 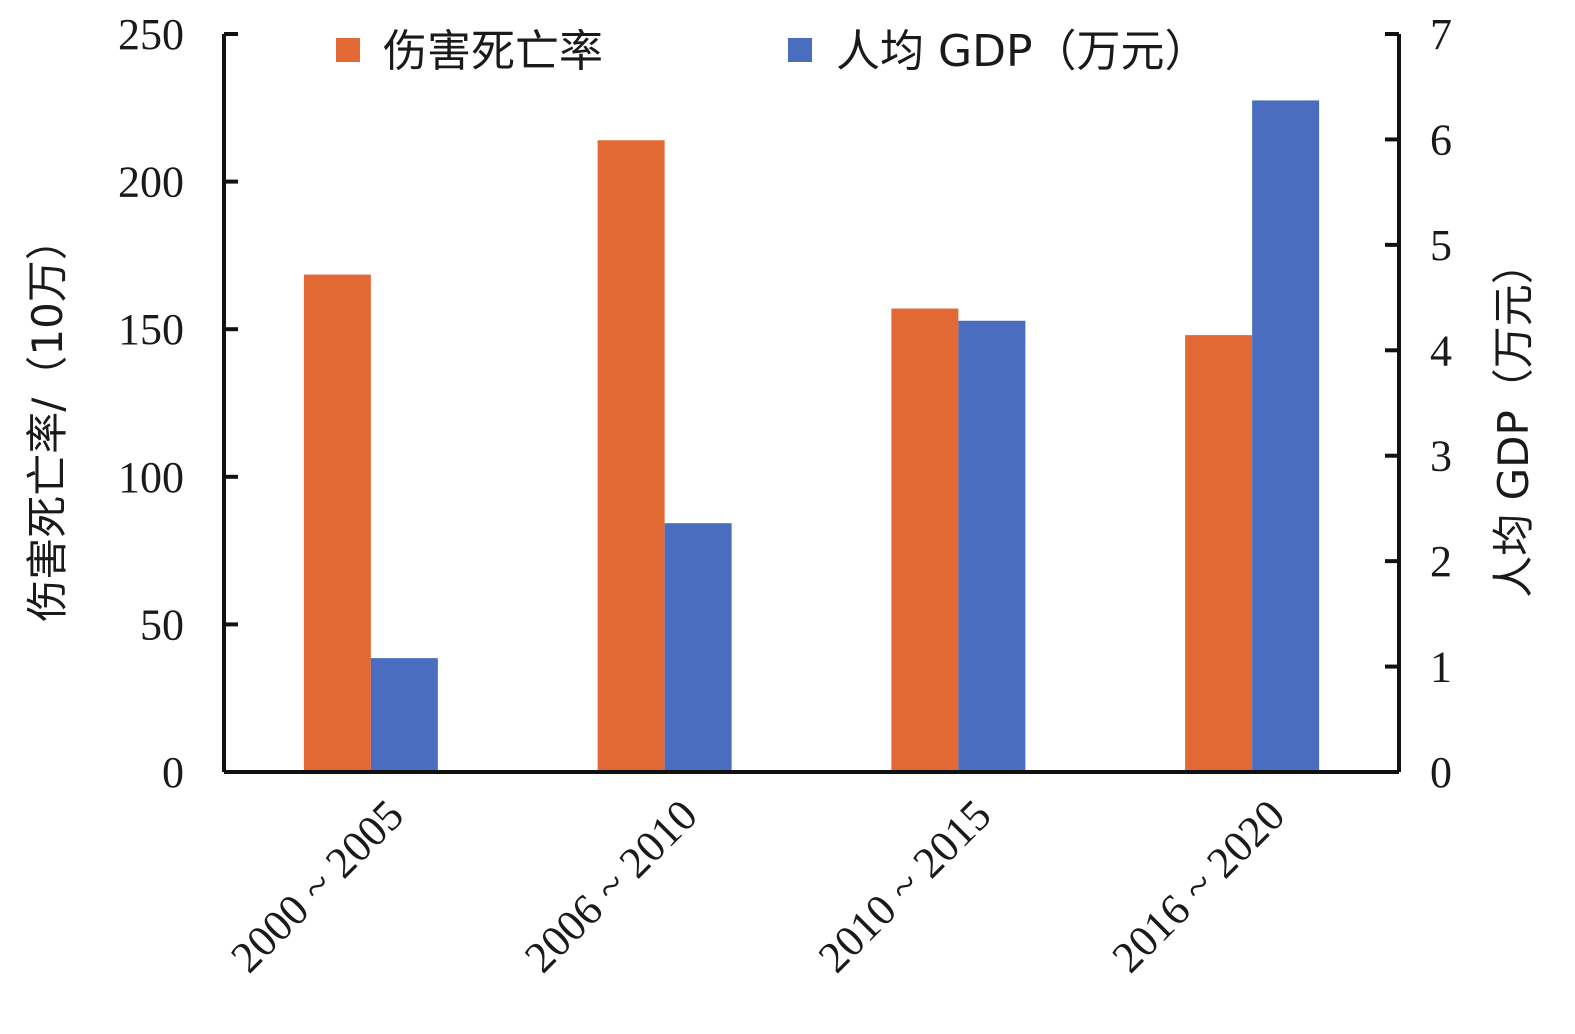 What do you see at coordinates (1441, 667) in the screenshot?
I see `y2-tick-label: 1` at bounding box center [1441, 667].